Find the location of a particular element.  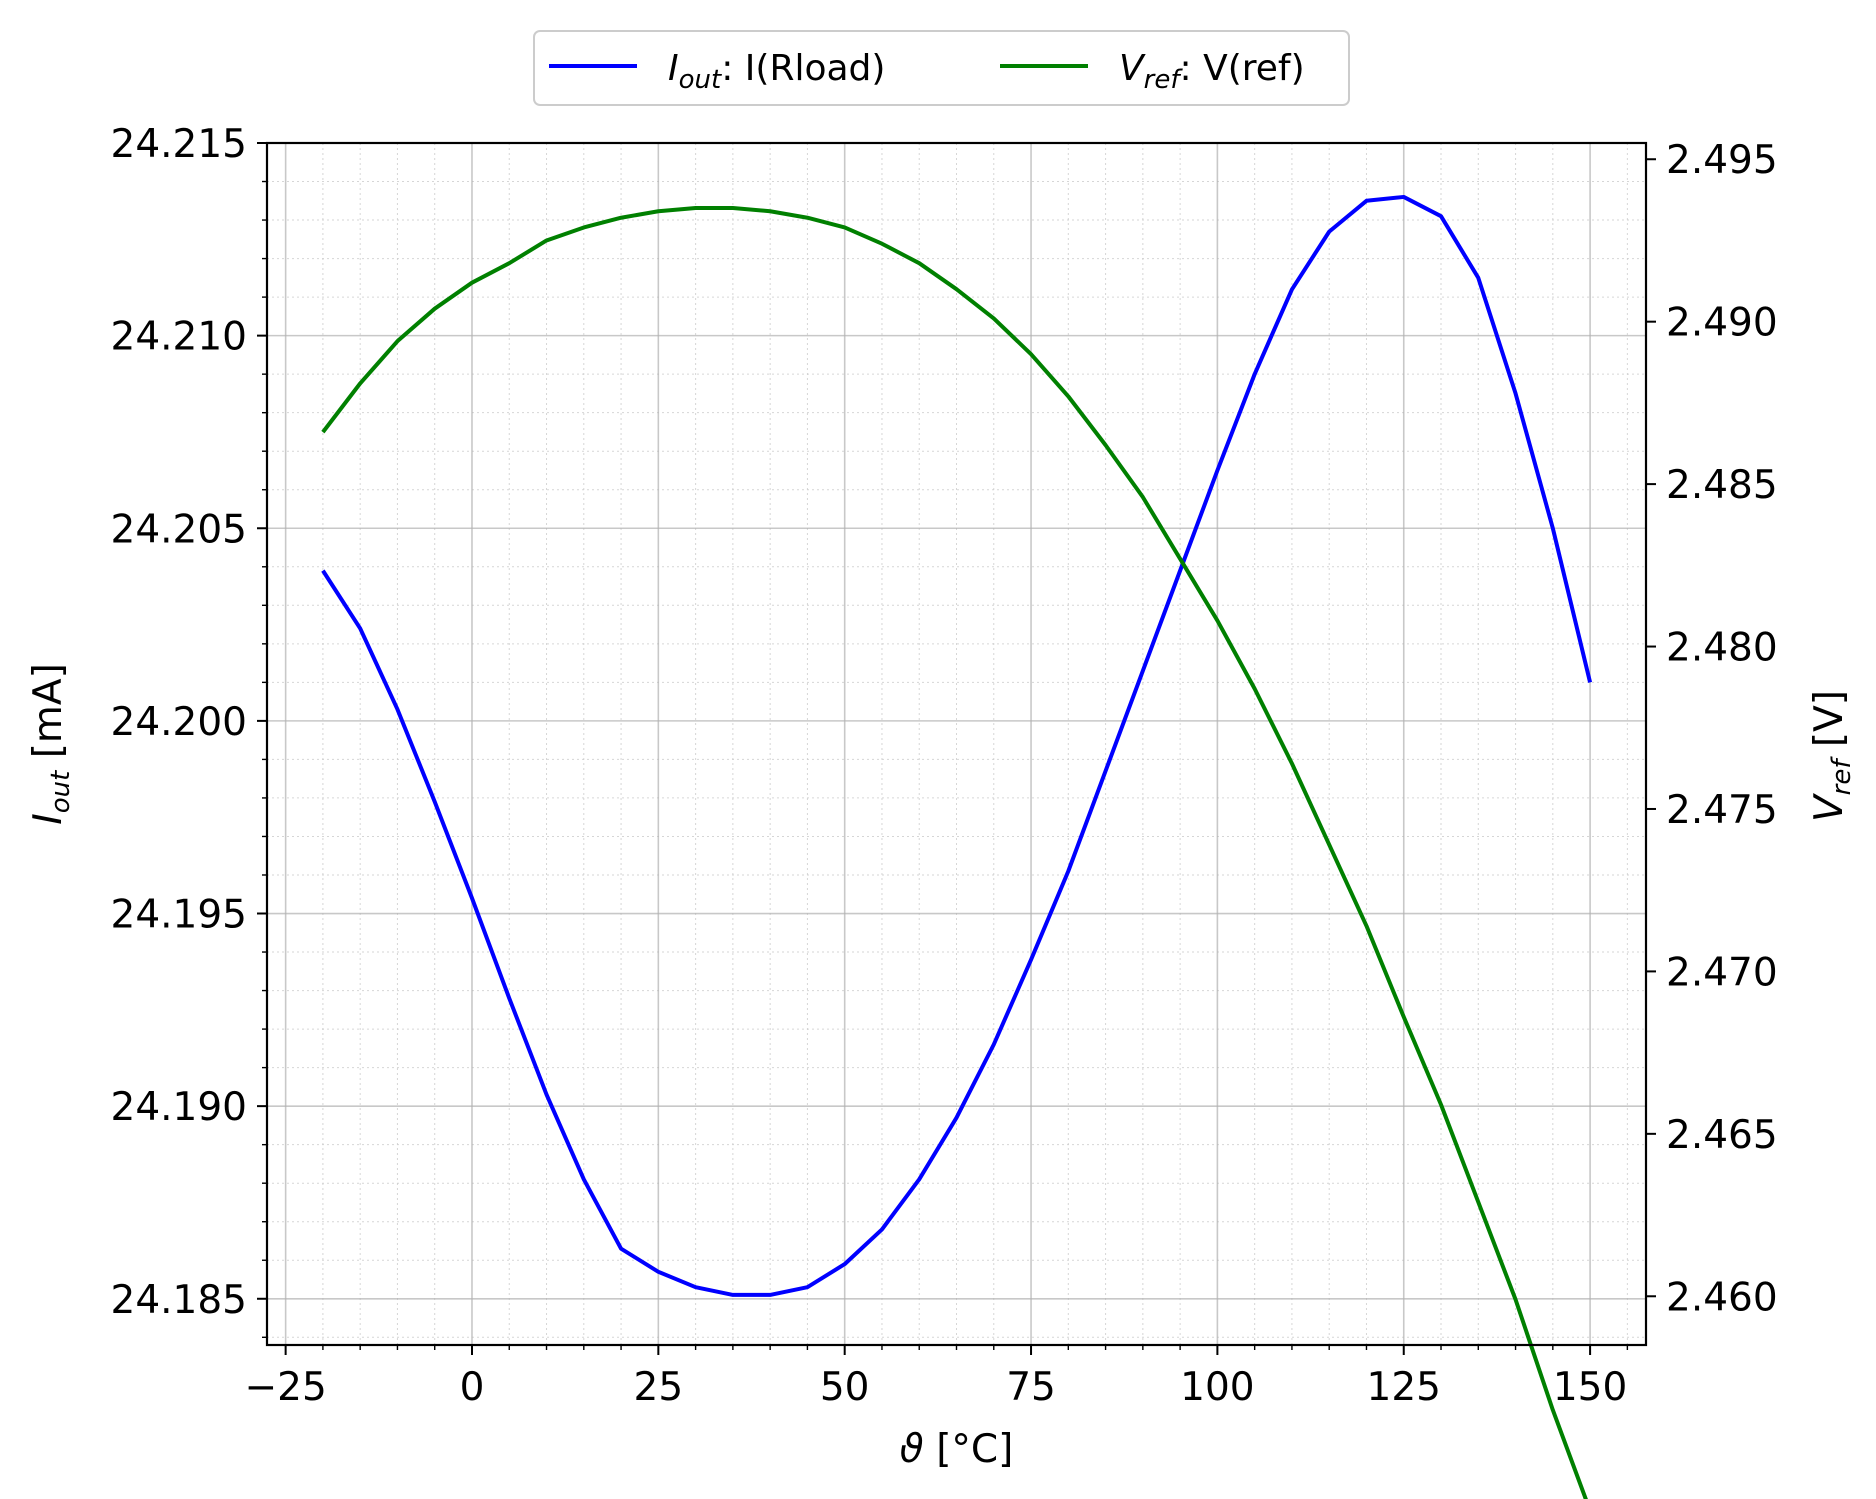

x-tick-label: 150 is located at coordinates (1590, 1387).